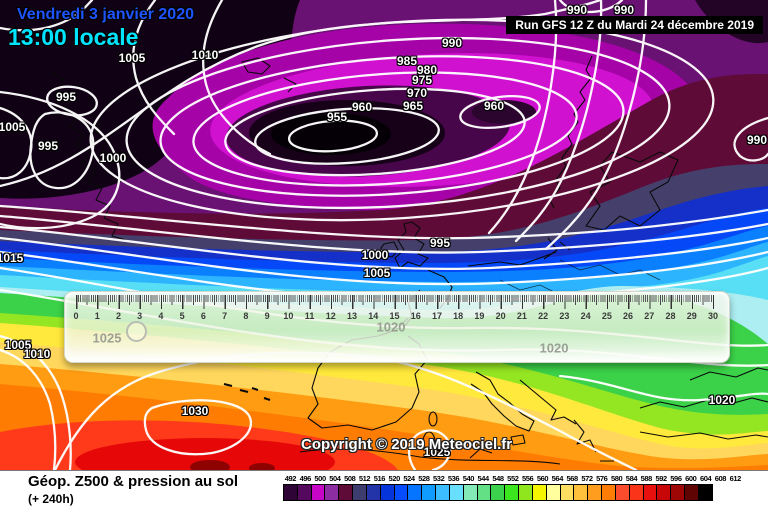  What do you see at coordinates (225, 316) in the screenshot?
I see `ruler-number: 7` at bounding box center [225, 316].